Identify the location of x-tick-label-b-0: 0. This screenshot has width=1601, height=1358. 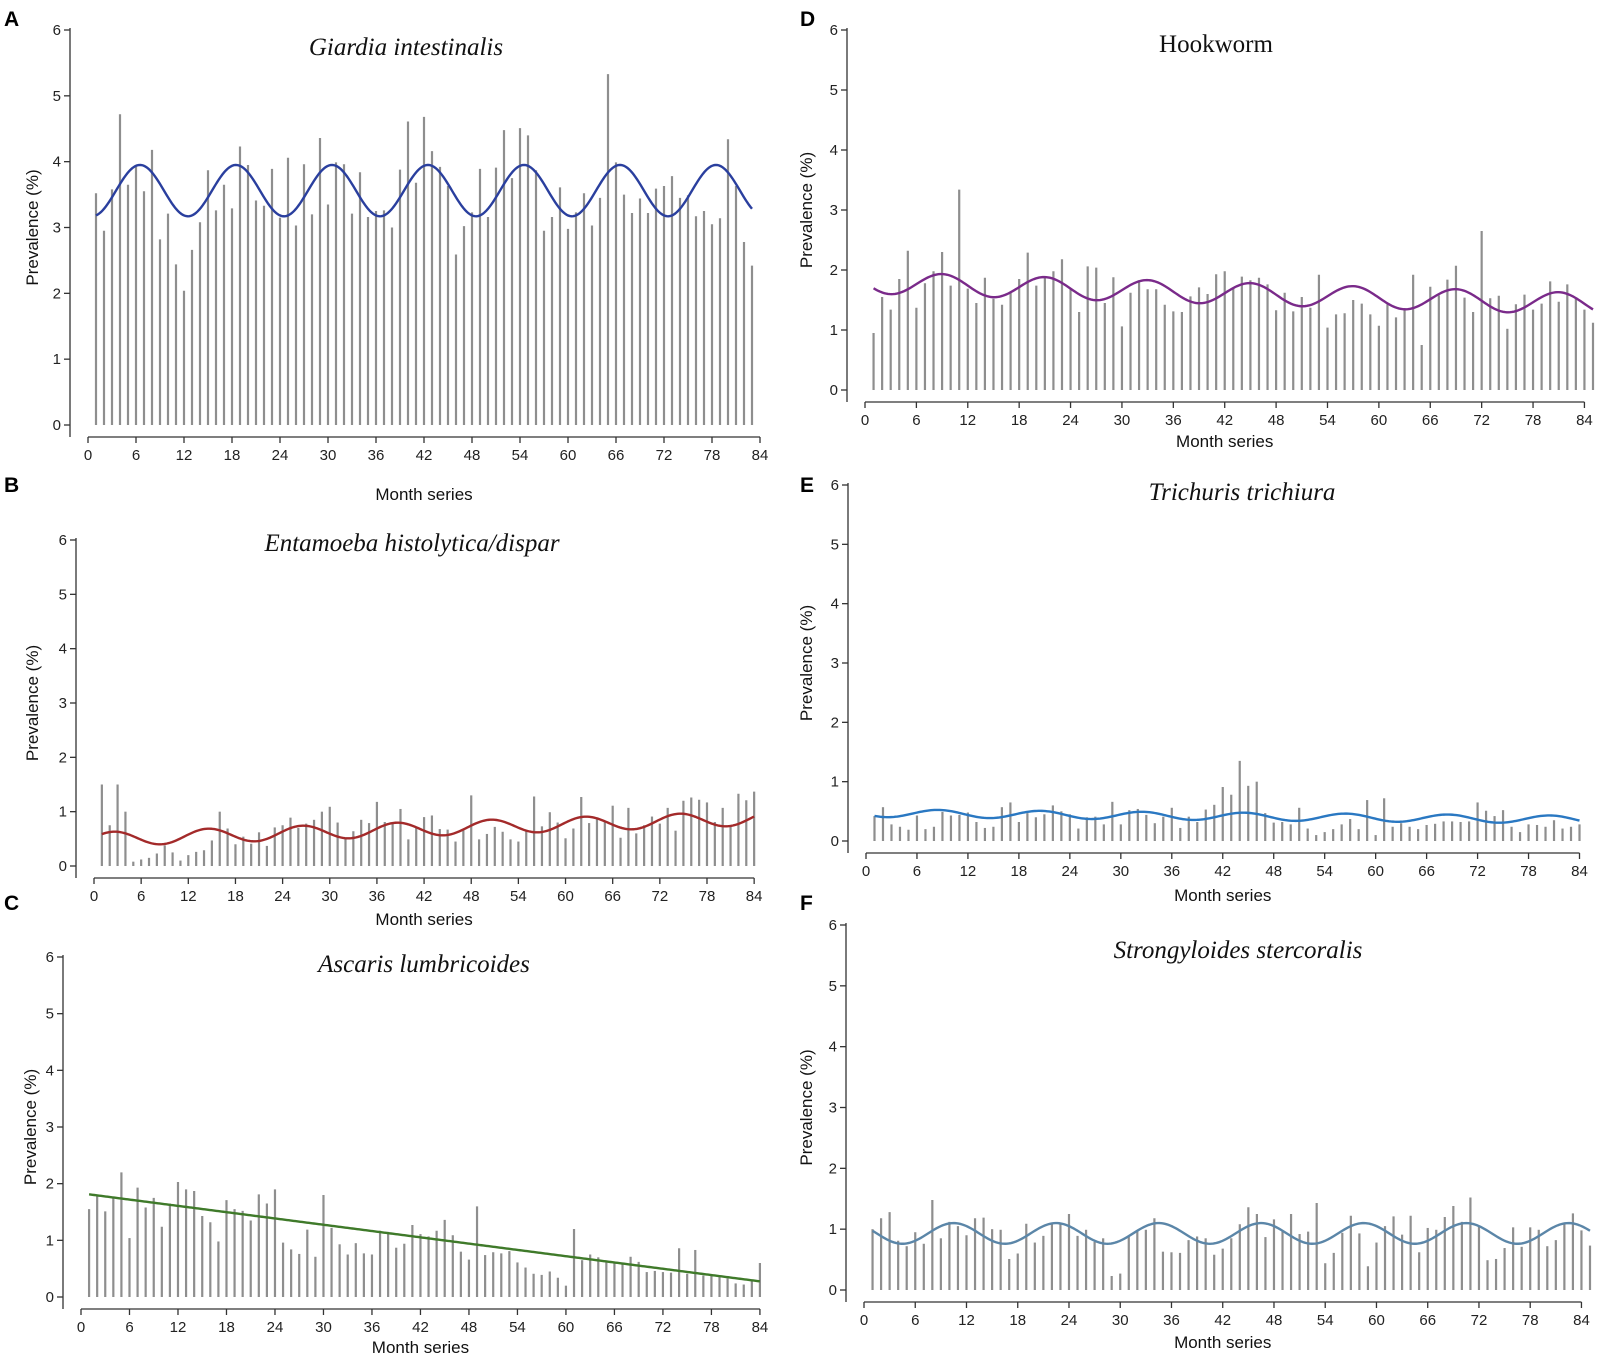
(94, 896).